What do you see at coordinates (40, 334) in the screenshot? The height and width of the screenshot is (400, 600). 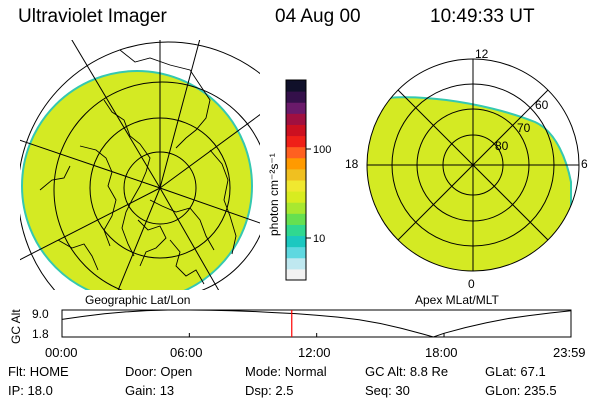 I see `ytick-label-1-8: 1.8` at bounding box center [40, 334].